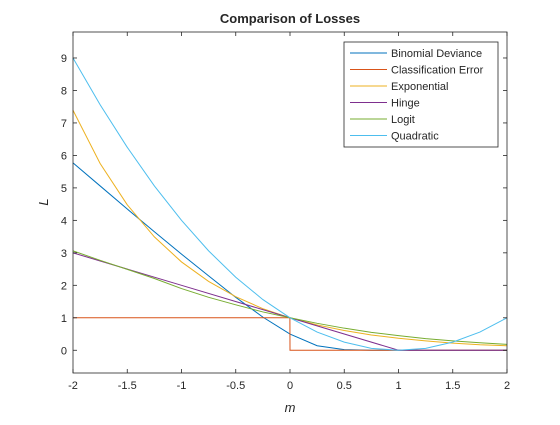 The height and width of the screenshot is (425, 560). I want to click on x-tick-label: -1.5, so click(127, 386).